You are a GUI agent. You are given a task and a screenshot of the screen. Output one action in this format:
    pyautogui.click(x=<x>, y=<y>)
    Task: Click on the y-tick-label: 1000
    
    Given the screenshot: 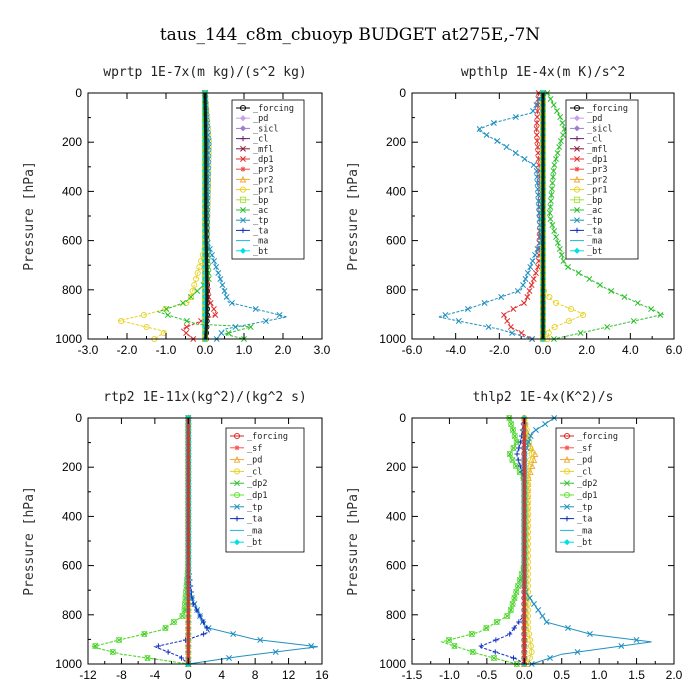 What is the action you would take?
    pyautogui.click(x=392, y=664)
    